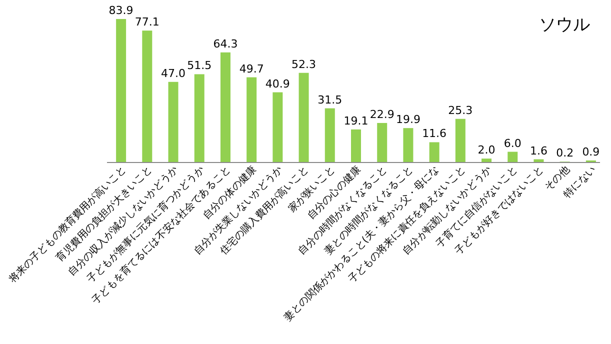 The height and width of the screenshot is (344, 611). I want to click on data-label: 31.5, so click(330, 99).